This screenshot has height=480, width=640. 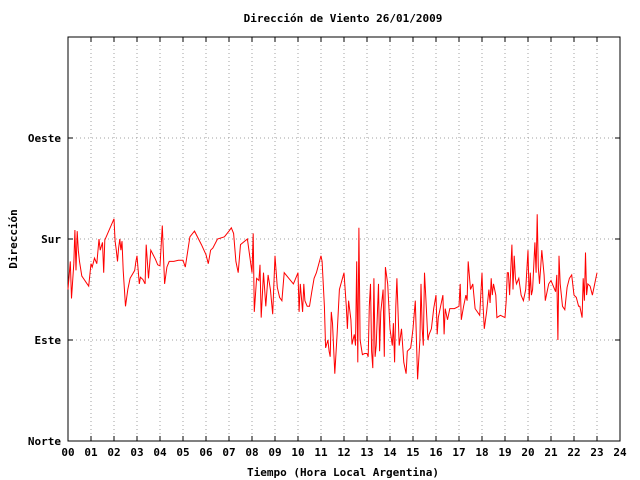 I want to click on y-tick-label: Oeste, so click(x=44, y=138).